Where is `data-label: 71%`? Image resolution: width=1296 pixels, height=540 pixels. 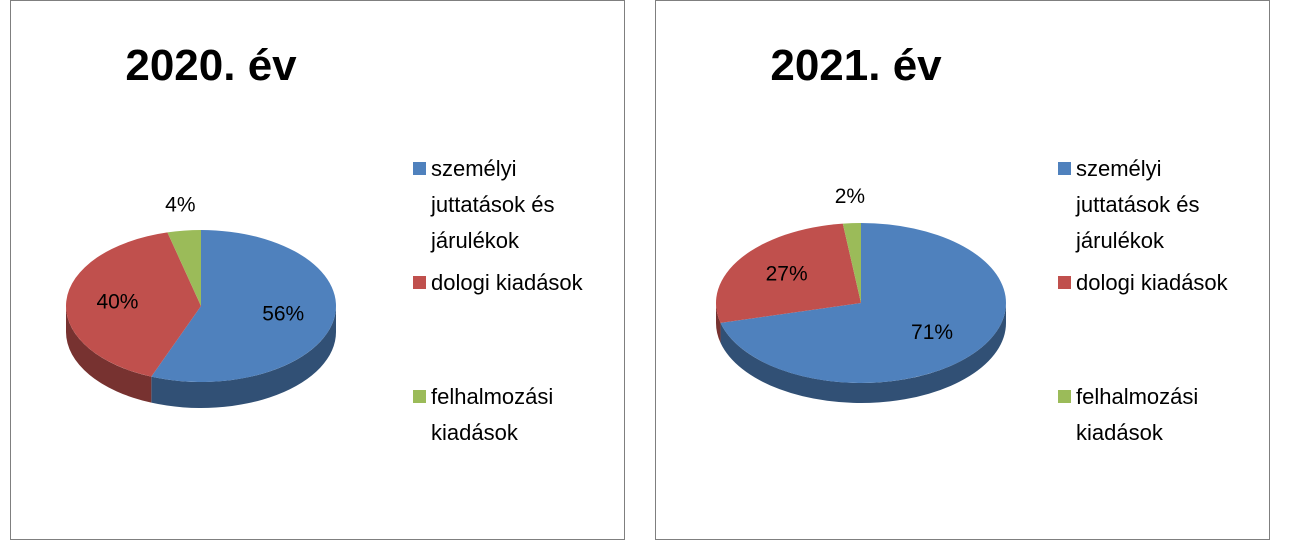
data-label: 71% is located at coordinates (932, 332).